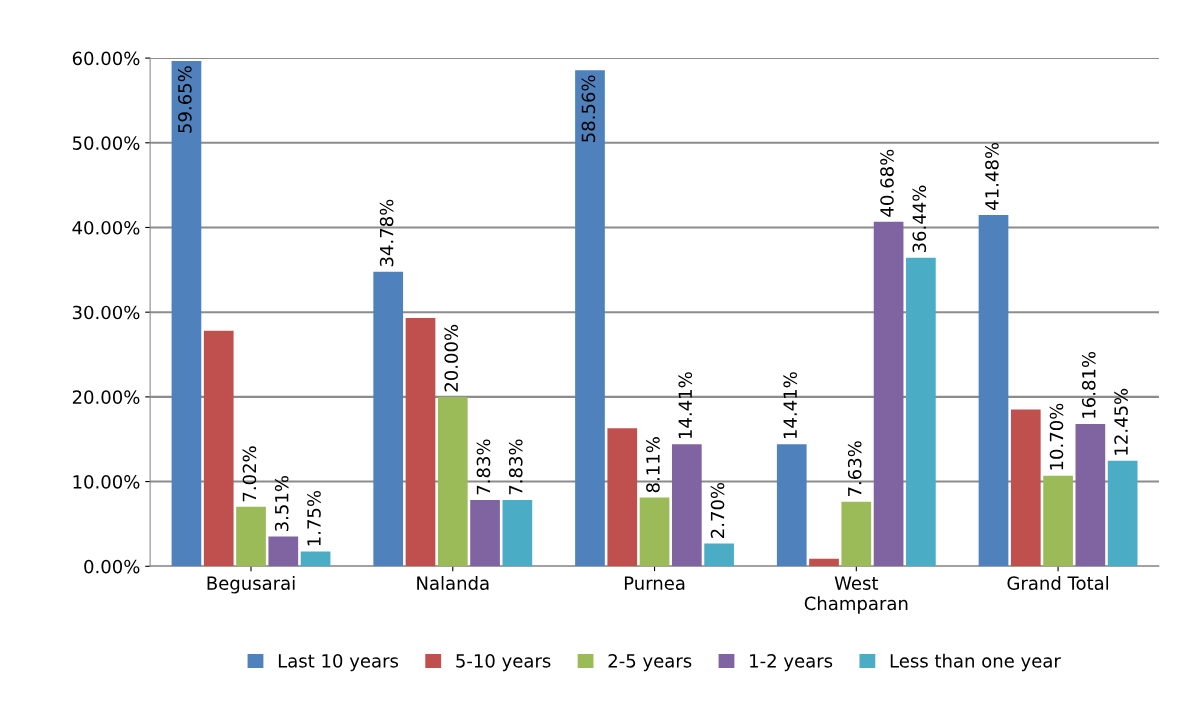 The width and height of the screenshot is (1201, 726). What do you see at coordinates (856, 595) in the screenshot?
I see `x-tick-label: West Champaran` at bounding box center [856, 595].